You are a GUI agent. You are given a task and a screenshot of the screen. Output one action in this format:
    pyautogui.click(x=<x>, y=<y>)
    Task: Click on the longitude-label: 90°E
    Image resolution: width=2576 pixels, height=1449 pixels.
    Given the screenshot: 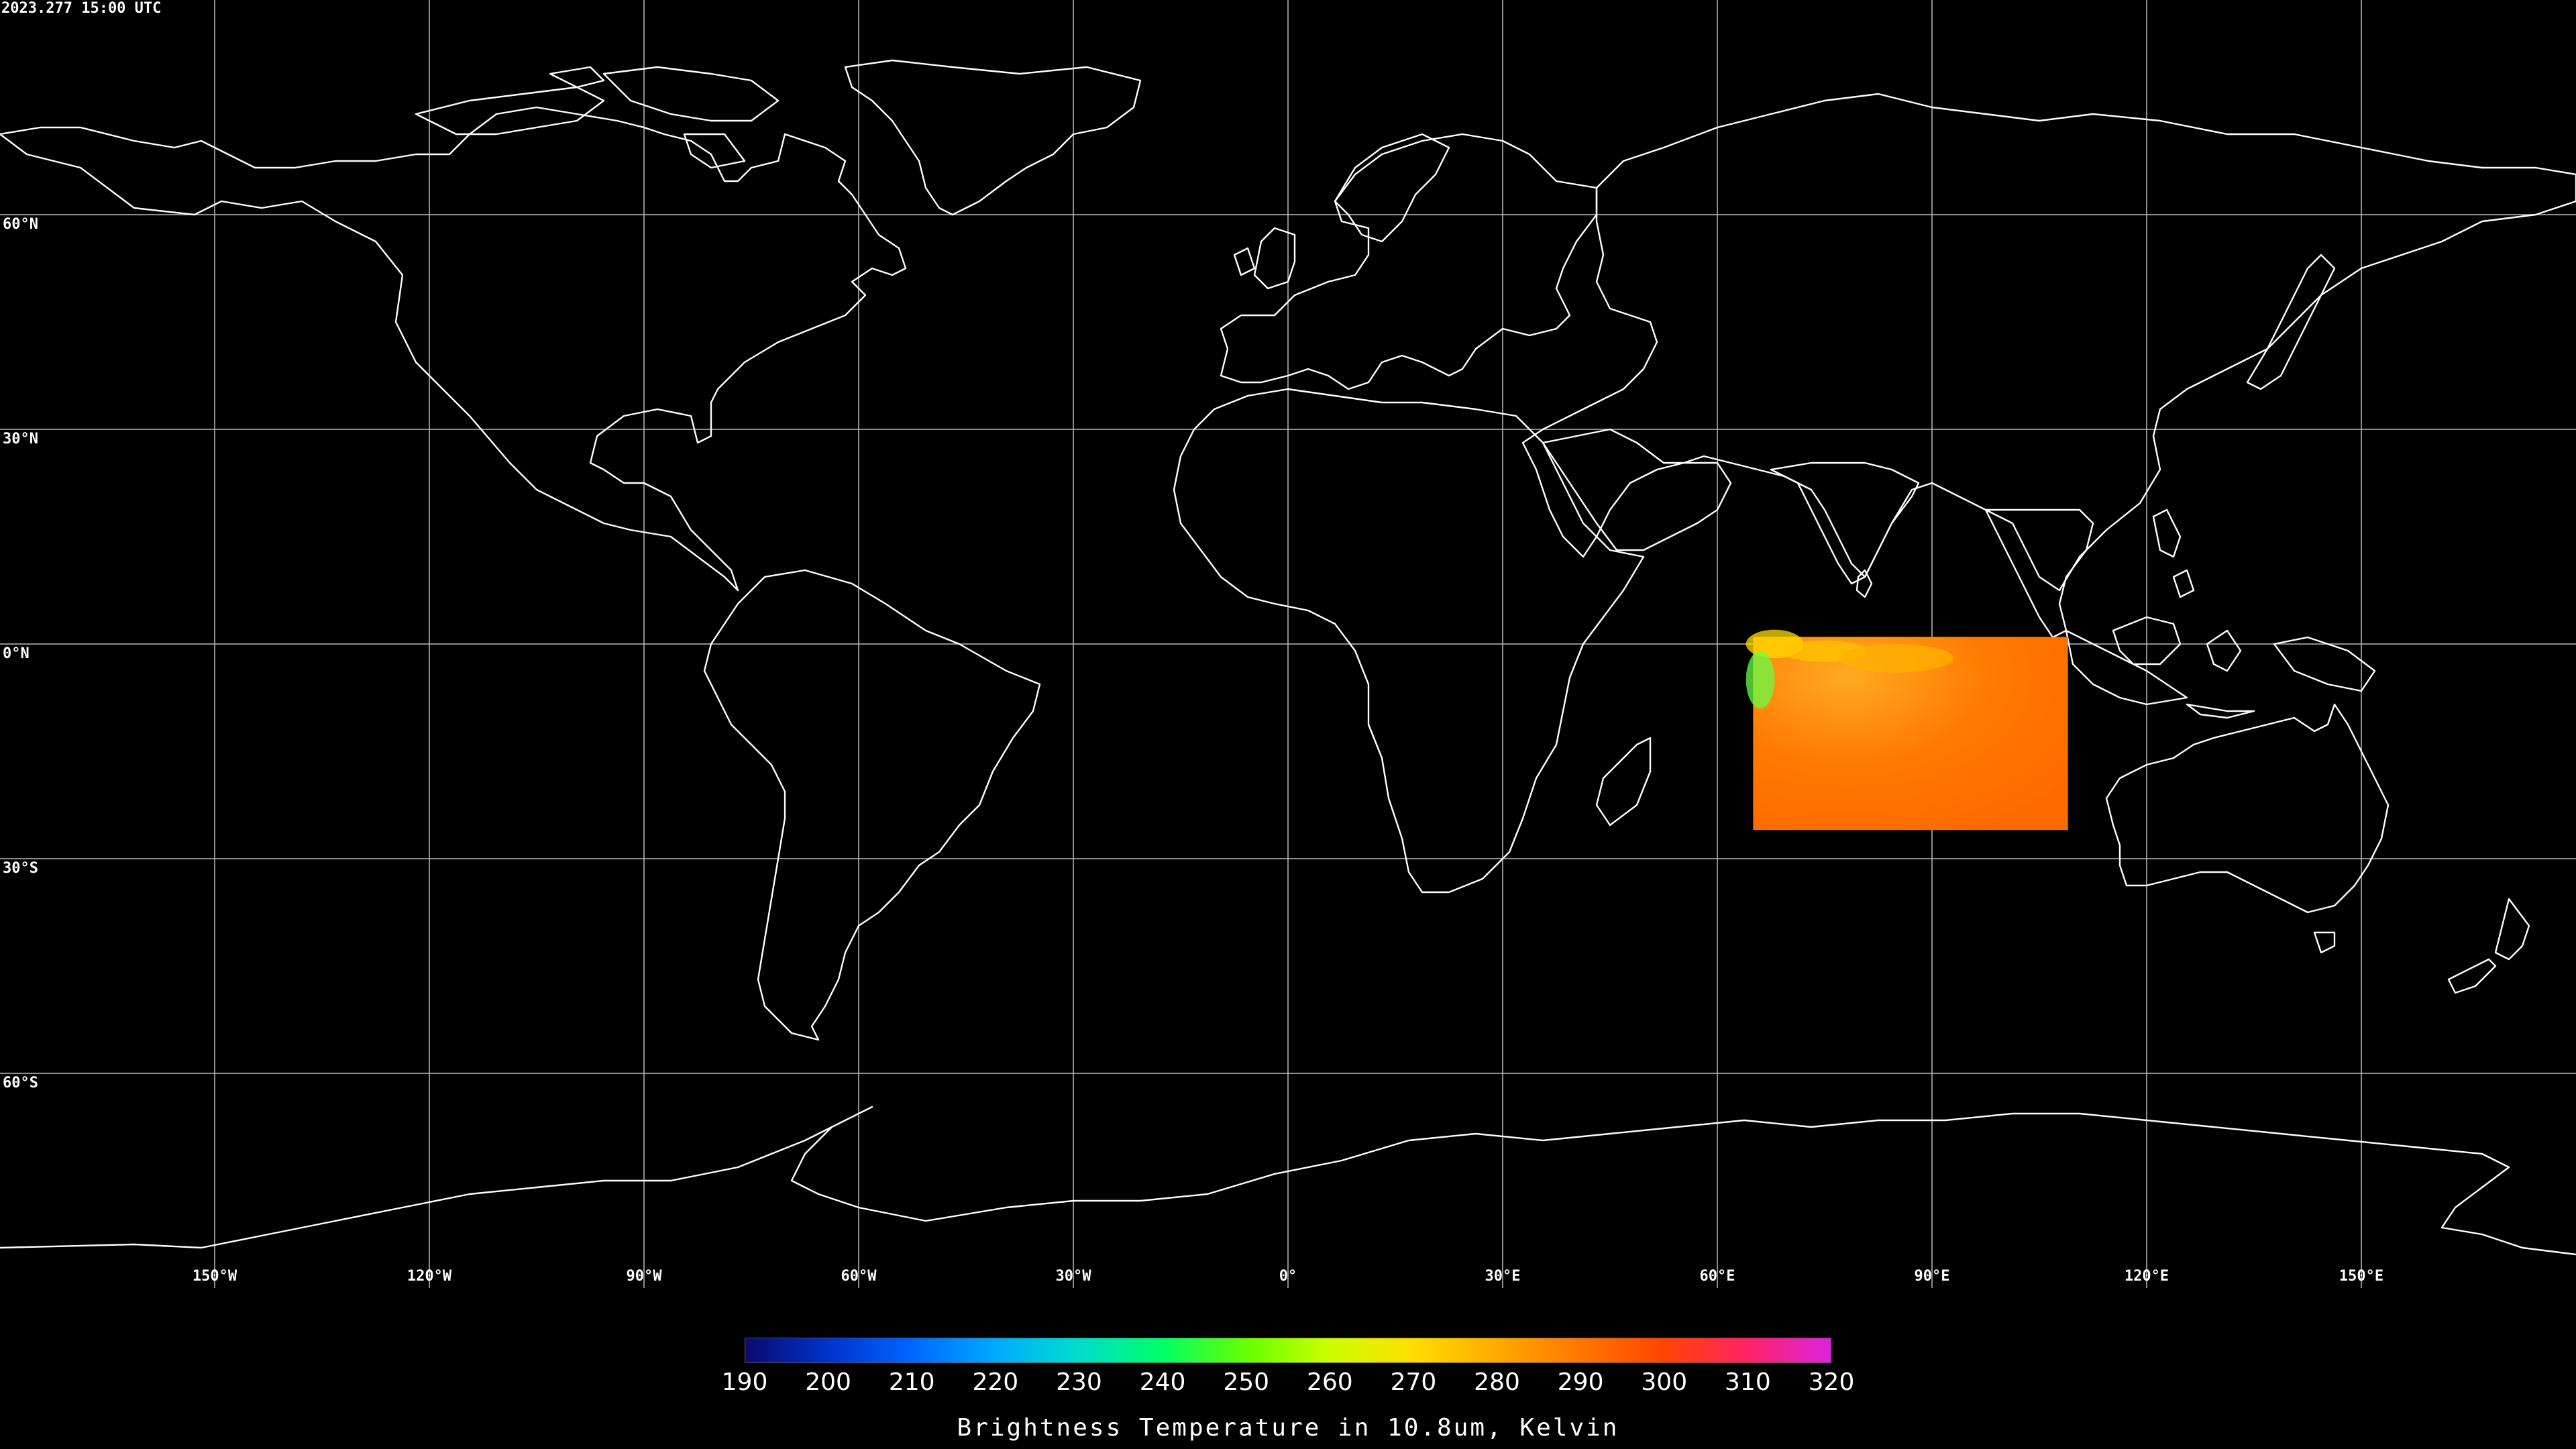 What is the action you would take?
    pyautogui.click(x=1932, y=1276)
    